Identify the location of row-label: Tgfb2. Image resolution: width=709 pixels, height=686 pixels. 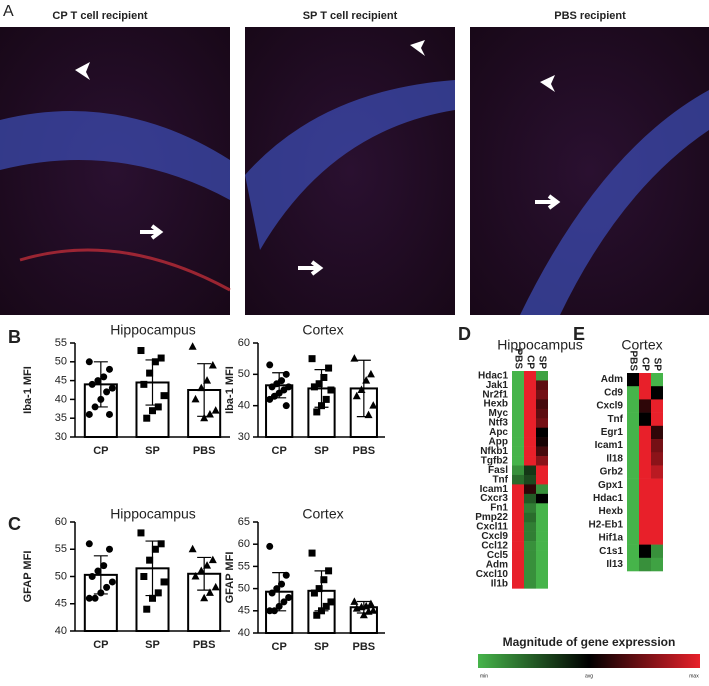
(495, 460).